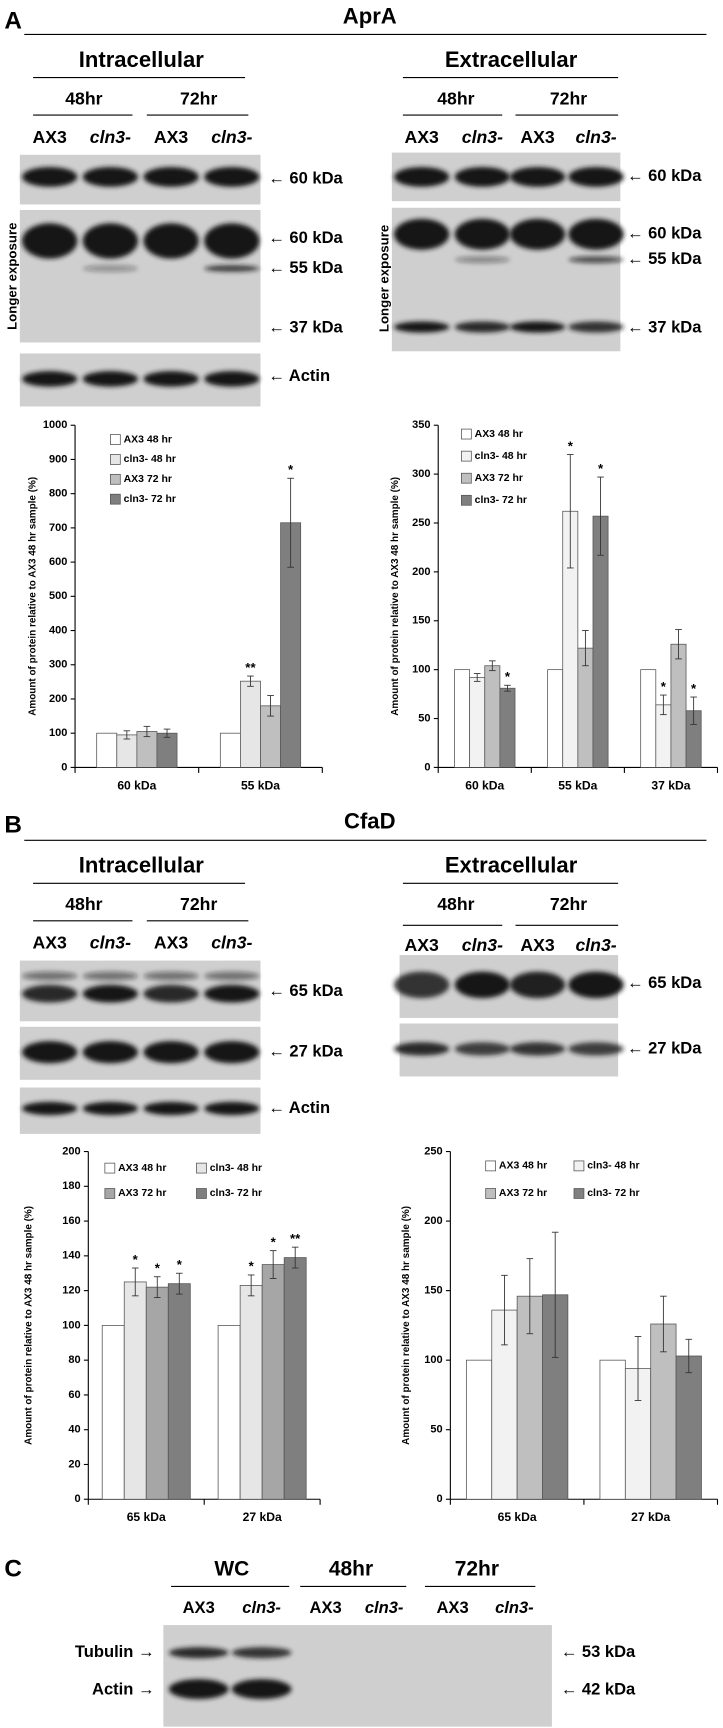 This screenshot has width=723, height=1728. What do you see at coordinates (598, 1689) in the screenshot?
I see `band-label: ← 42 kDa` at bounding box center [598, 1689].